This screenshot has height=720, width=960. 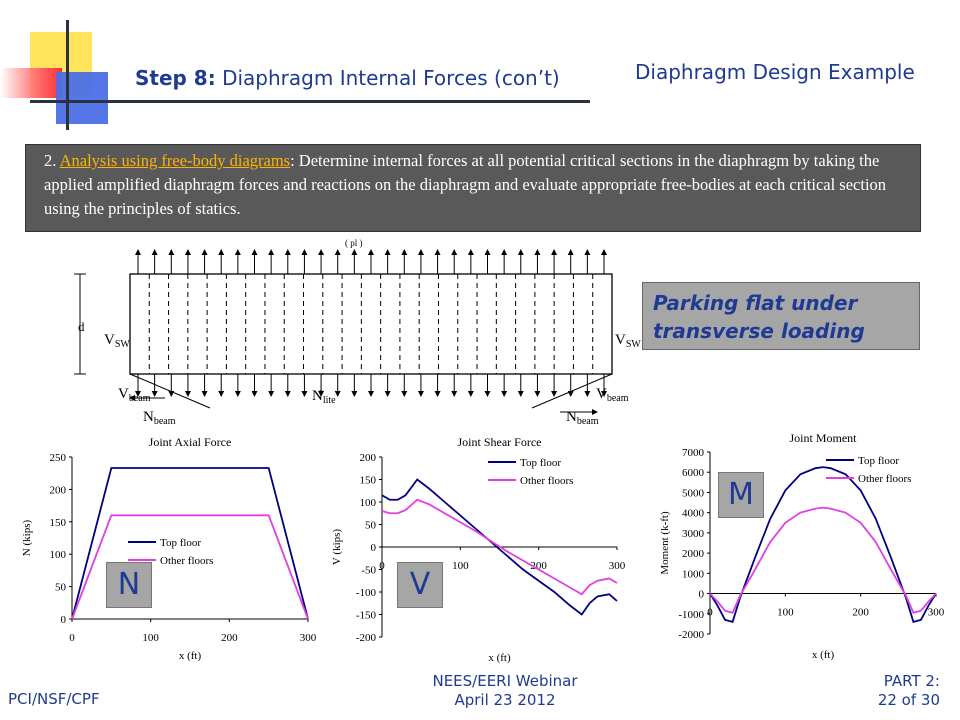 I want to click on footer-right-line1: PART 2:, so click(x=911, y=681).